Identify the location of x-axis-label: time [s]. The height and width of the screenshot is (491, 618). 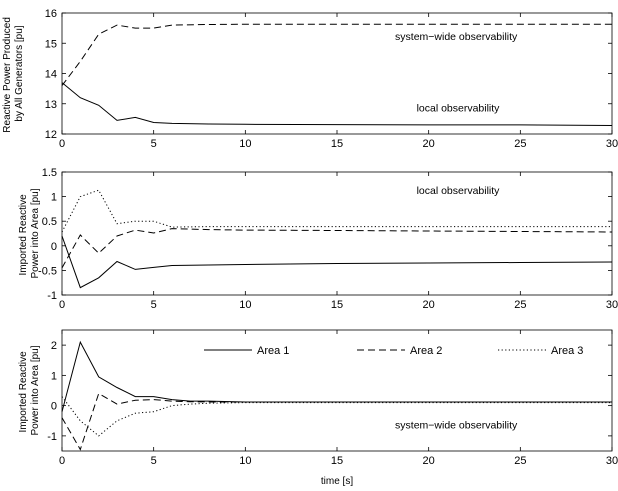
(337, 481).